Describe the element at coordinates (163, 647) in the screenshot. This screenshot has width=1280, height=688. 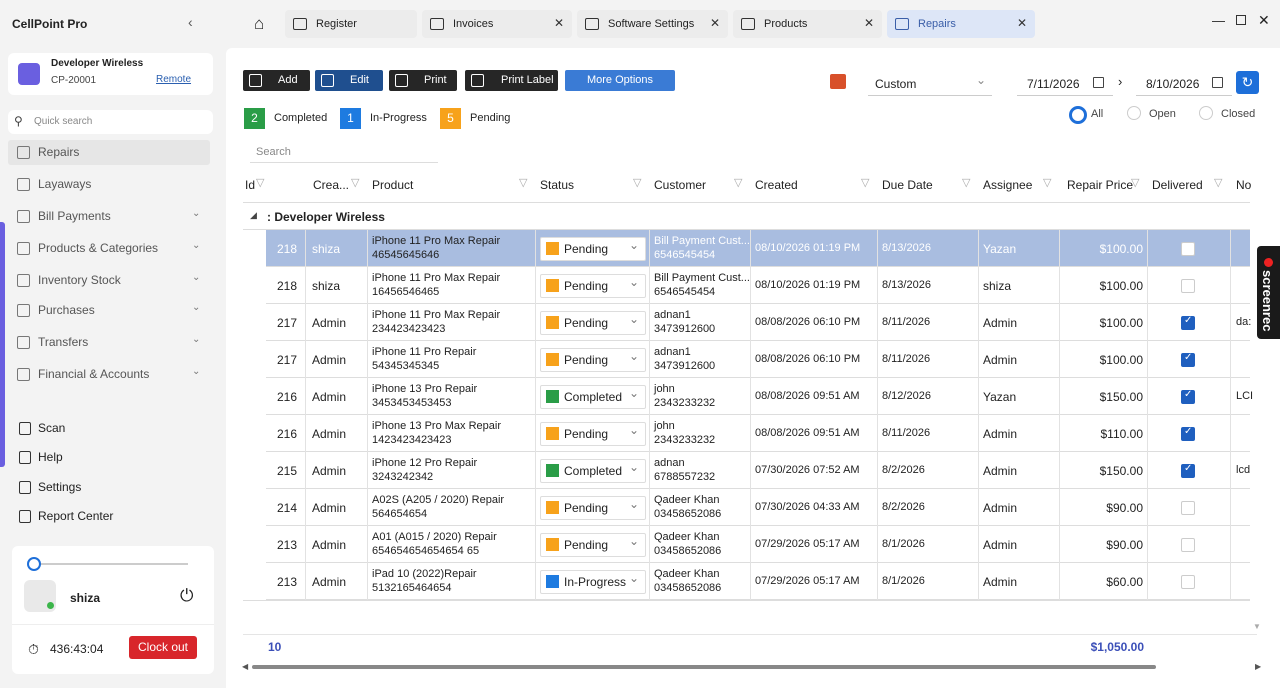
I see `clock-out-button: Clock out` at that location.